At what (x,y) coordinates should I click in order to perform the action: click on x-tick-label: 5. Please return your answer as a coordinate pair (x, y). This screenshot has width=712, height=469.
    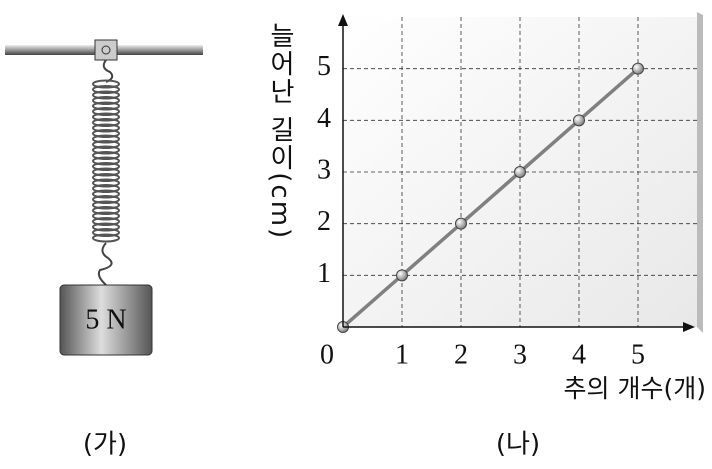
    Looking at the image, I should click on (638, 354).